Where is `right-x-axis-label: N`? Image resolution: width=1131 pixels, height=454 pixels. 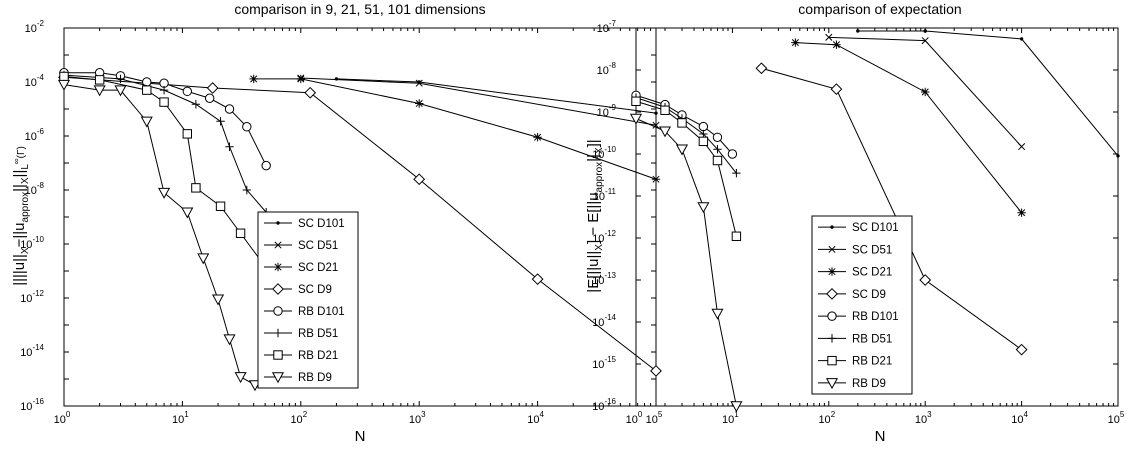
right-x-axis-label: N is located at coordinates (880, 436).